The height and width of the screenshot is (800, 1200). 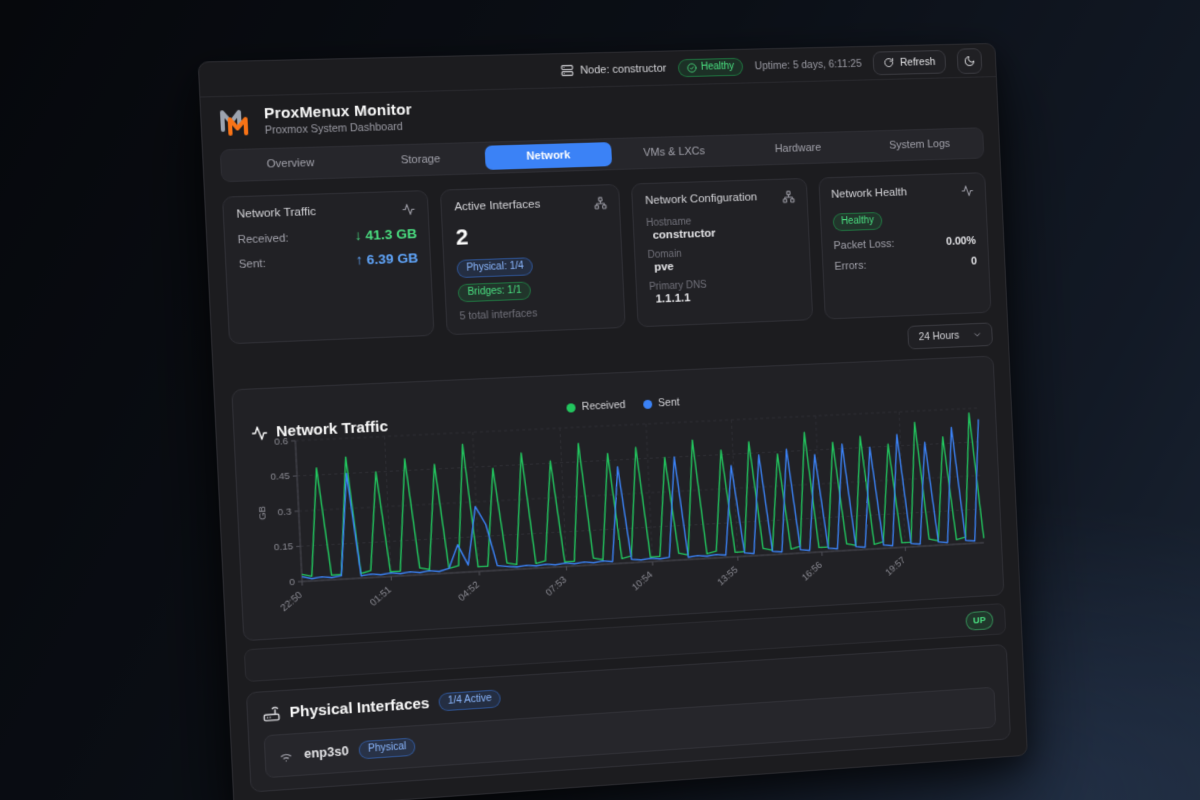 I want to click on svg-text: 04:52, so click(x=468, y=591).